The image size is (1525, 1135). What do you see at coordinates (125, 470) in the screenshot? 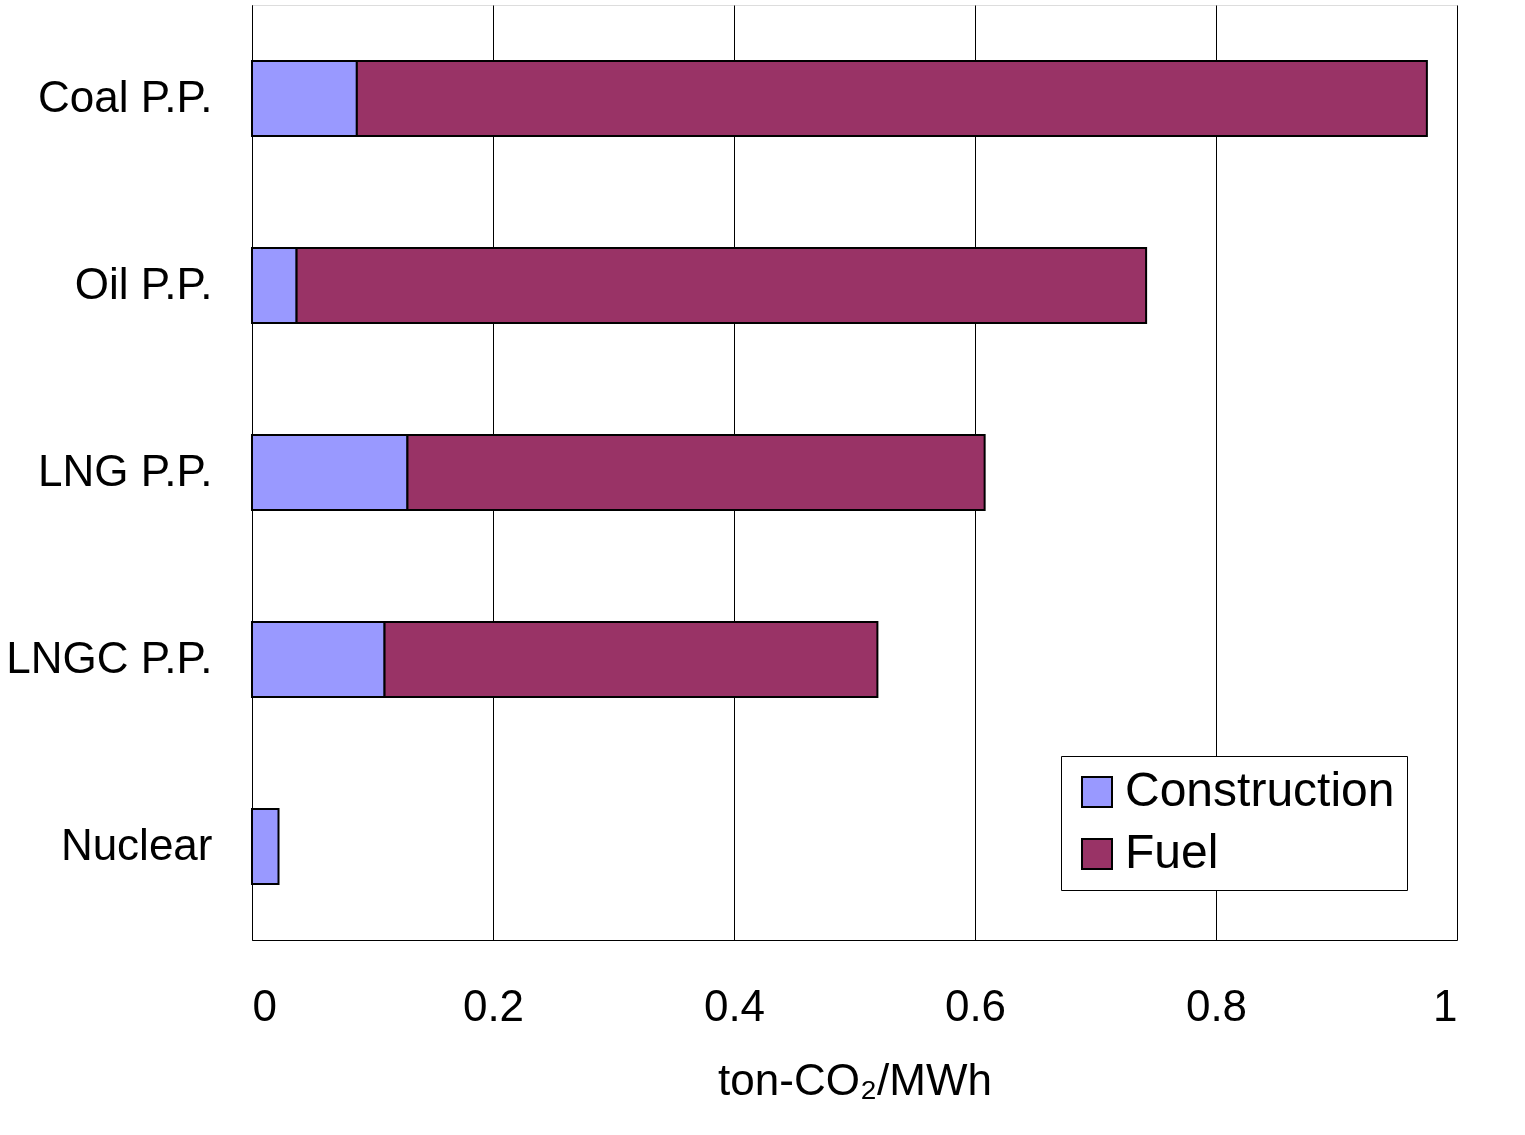
I see `y-tick-label: LNG P.P.` at bounding box center [125, 470].